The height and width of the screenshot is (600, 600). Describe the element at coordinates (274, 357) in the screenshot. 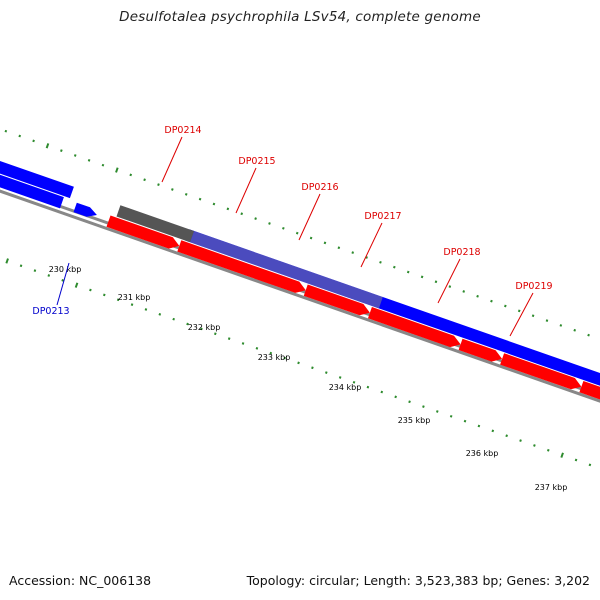

I see `tick-label: 233 kbp` at that location.